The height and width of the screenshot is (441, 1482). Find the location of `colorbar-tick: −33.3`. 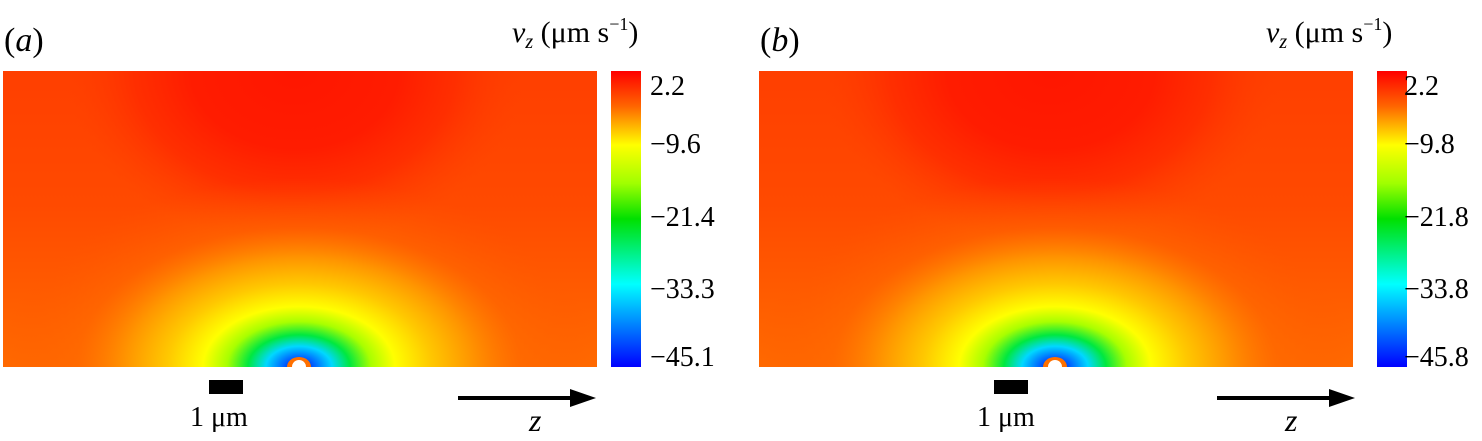

colorbar-tick: −33.3 is located at coordinates (682, 289).